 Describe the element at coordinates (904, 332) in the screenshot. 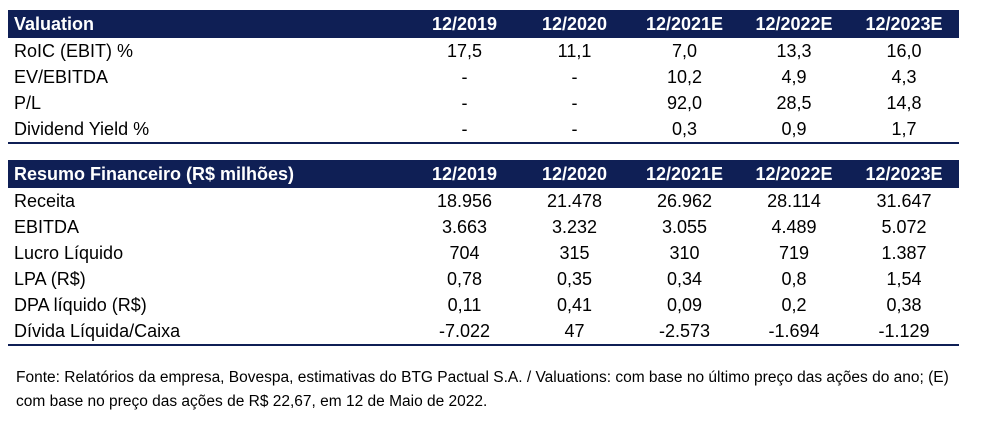

I see `table-cell: -1.129` at that location.